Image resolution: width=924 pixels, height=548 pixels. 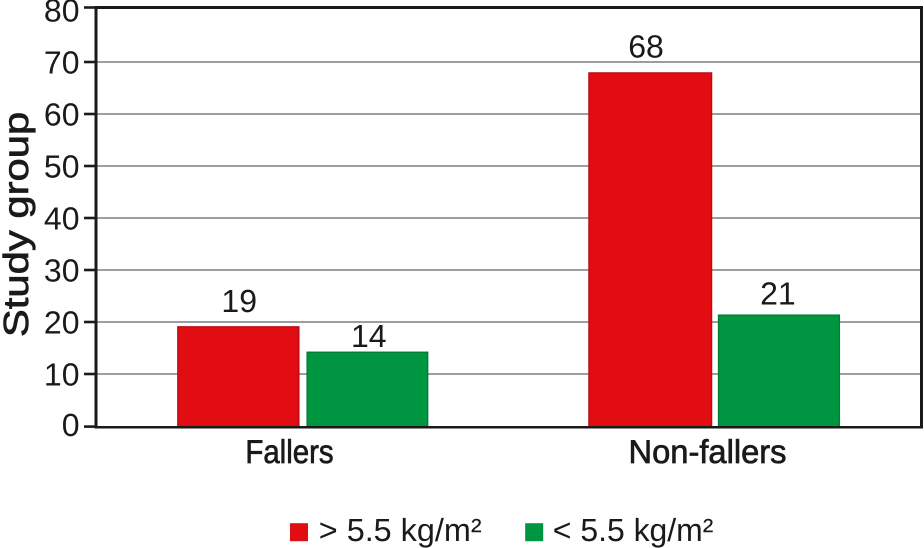 I want to click on svg-text: 70, so click(x=62, y=63).